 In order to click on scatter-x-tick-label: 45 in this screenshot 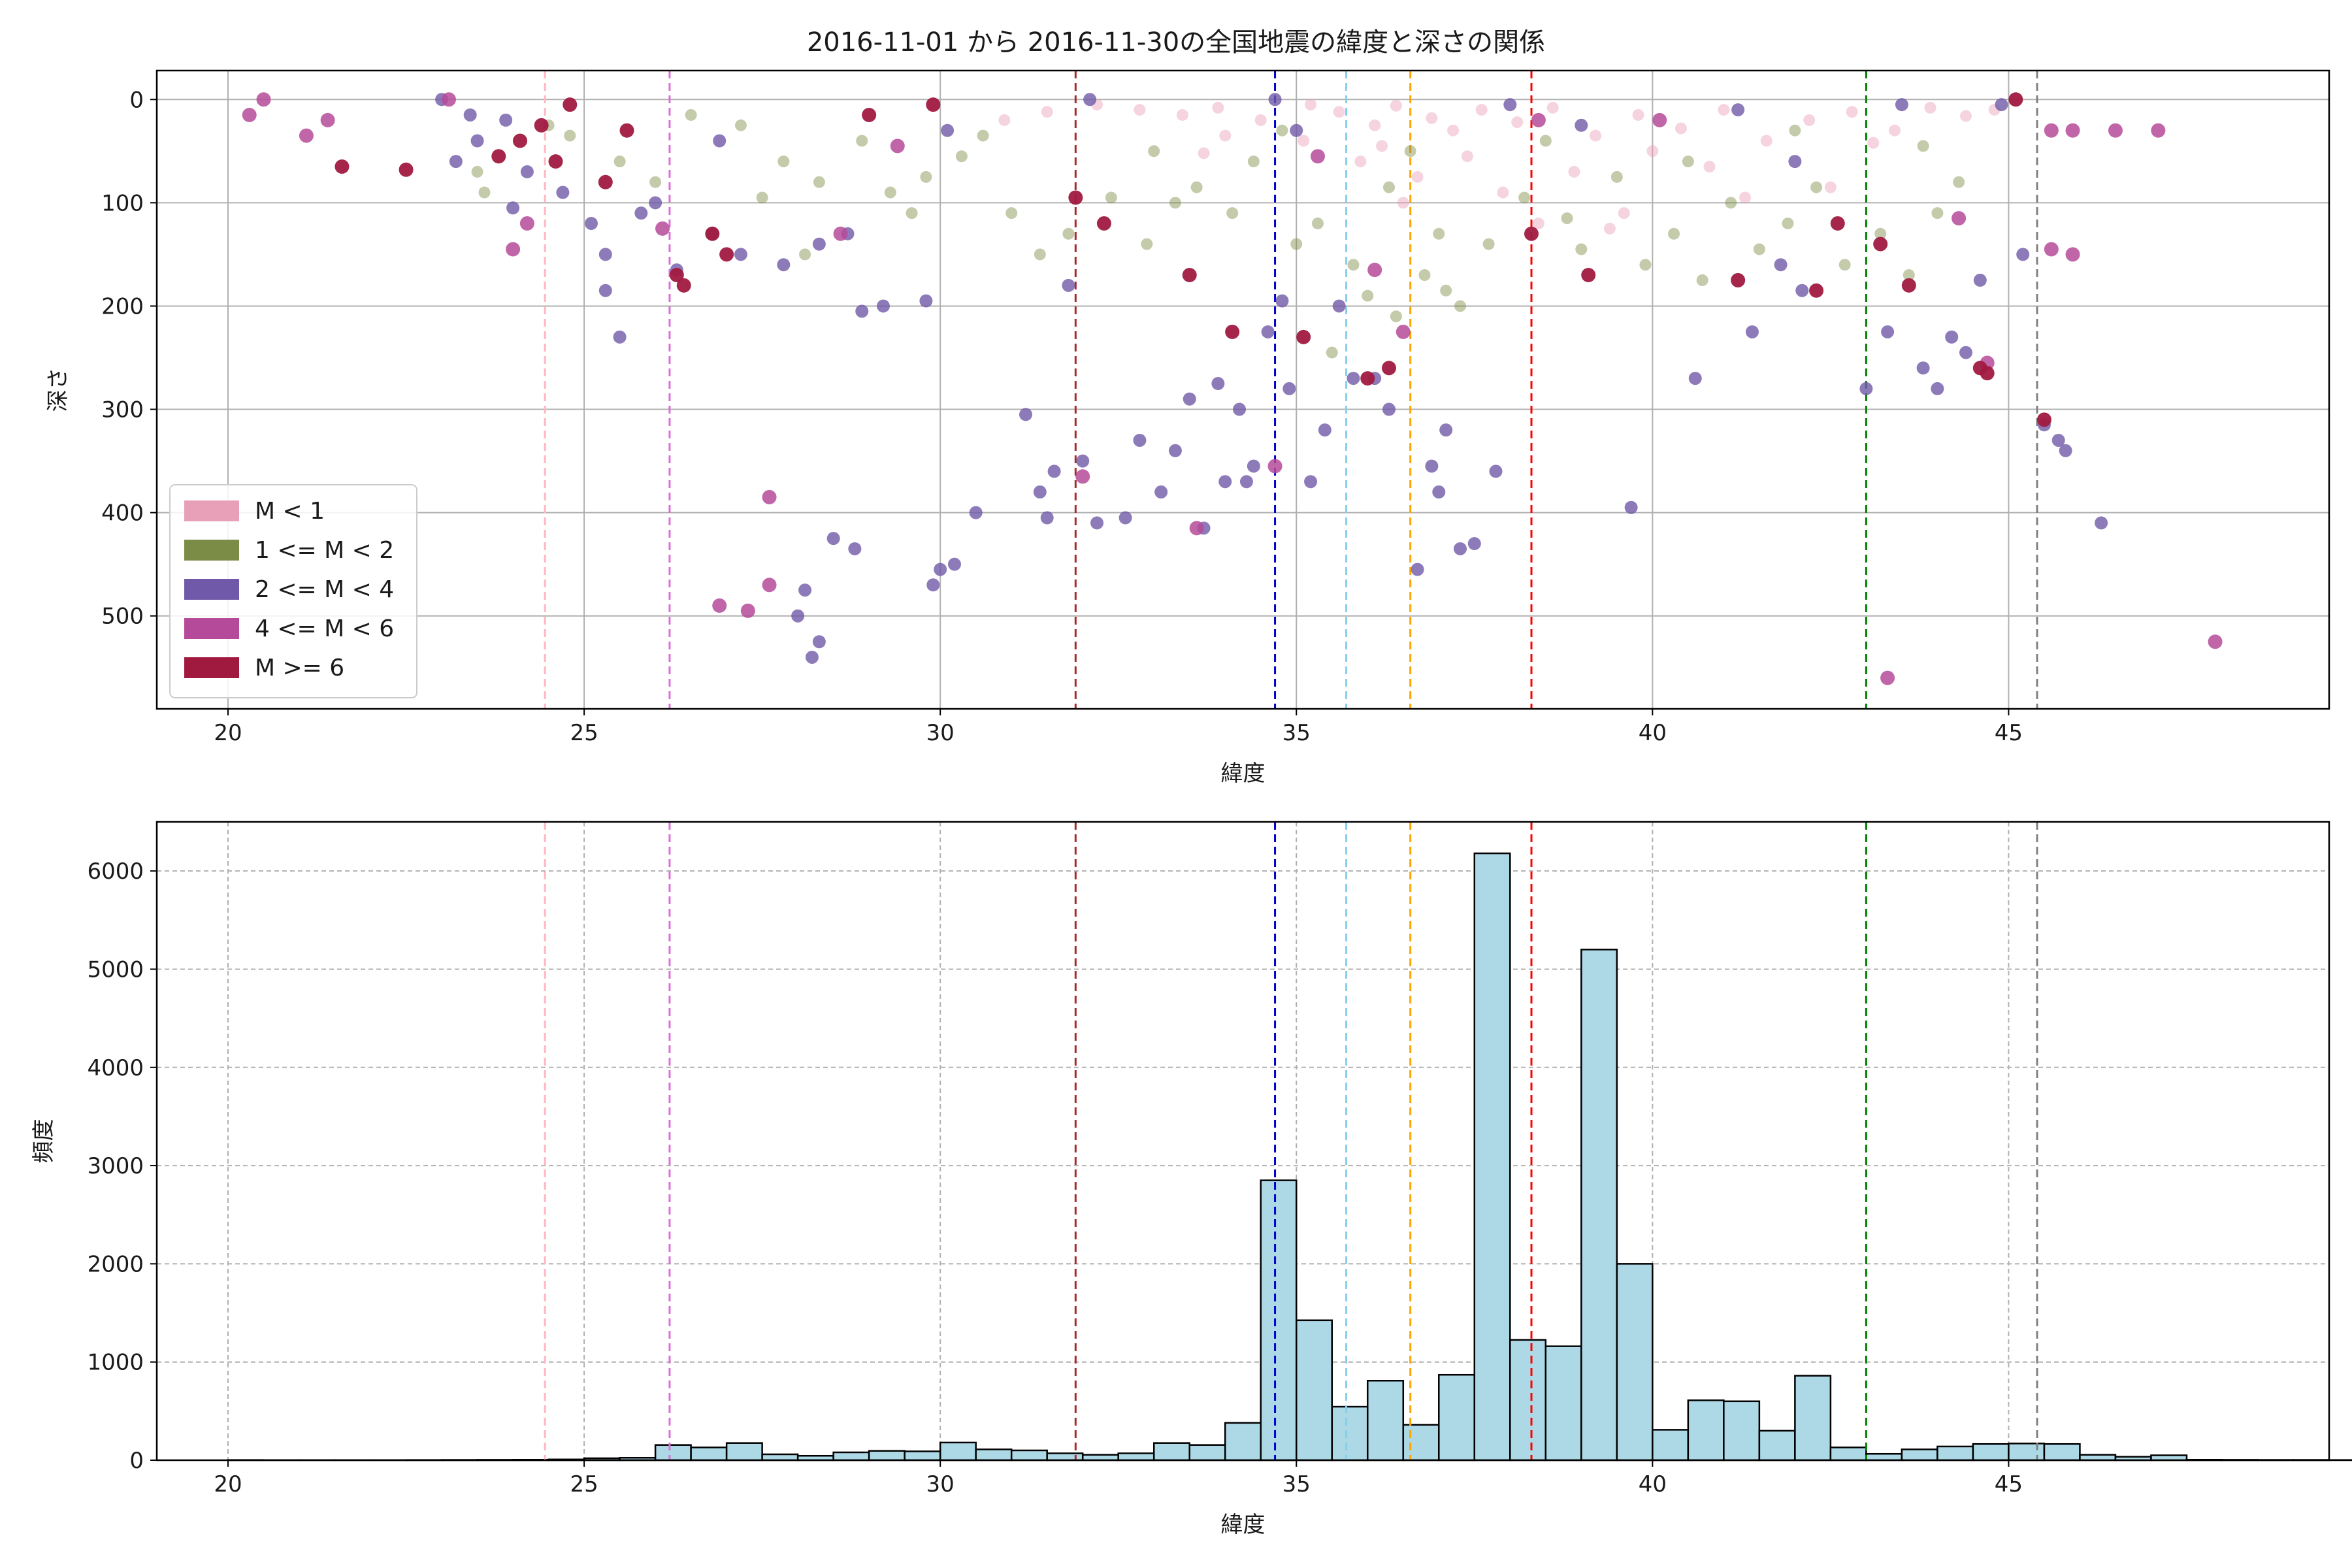, I will do `click(2009, 733)`.